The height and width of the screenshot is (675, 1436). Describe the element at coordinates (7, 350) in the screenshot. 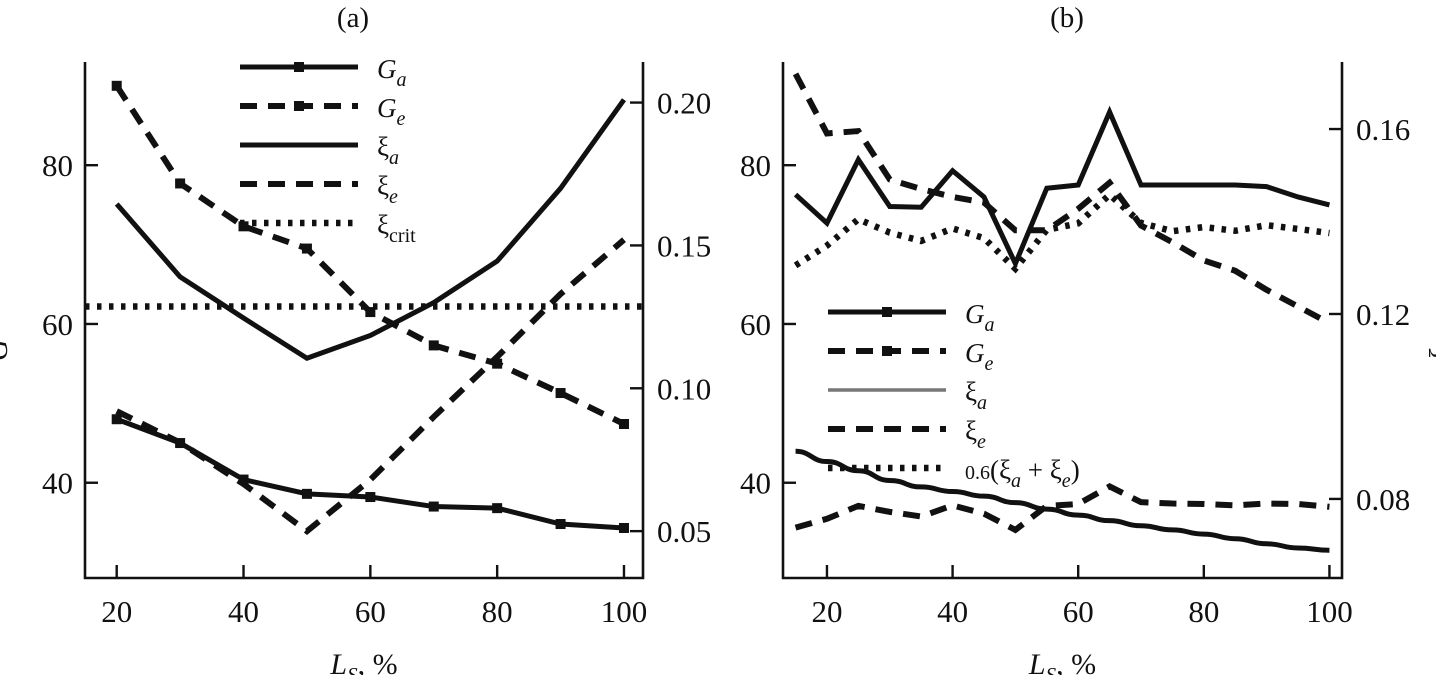

I see `y-axis-left-title: G` at that location.